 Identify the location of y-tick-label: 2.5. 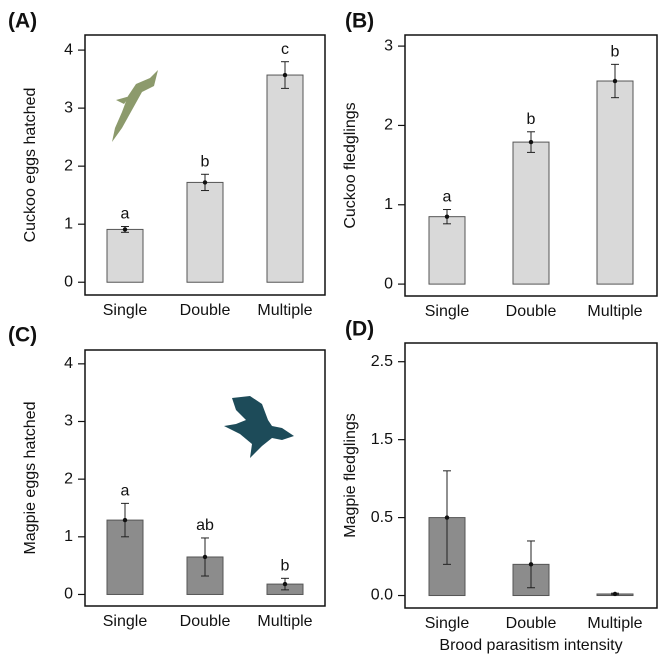
(382, 361).